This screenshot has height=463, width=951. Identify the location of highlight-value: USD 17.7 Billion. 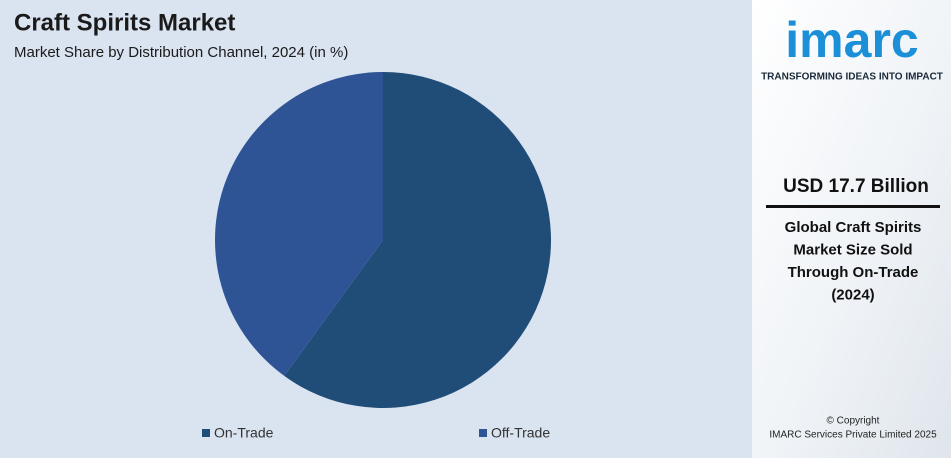
(856, 186).